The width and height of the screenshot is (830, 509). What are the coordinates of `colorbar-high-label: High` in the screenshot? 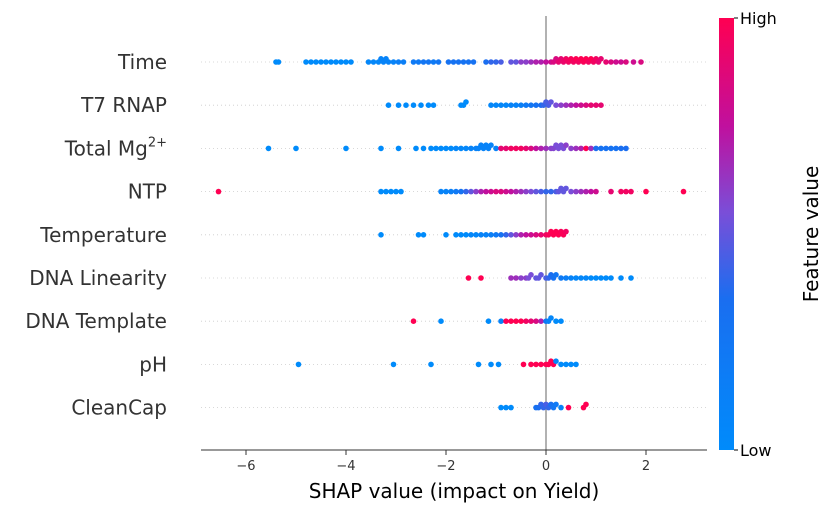 It's located at (758, 18).